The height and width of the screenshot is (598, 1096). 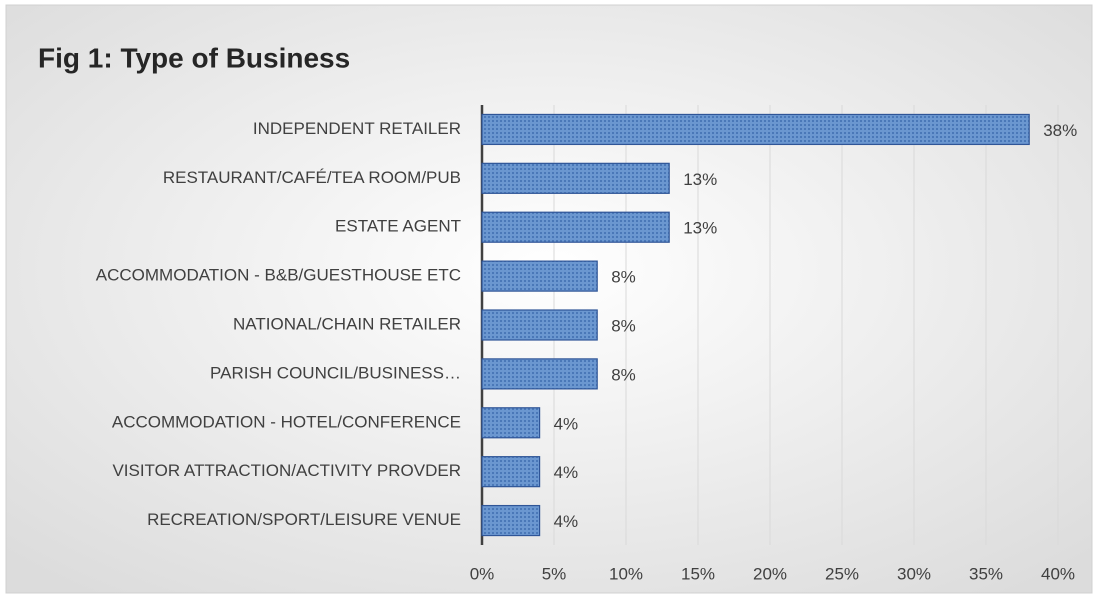 What do you see at coordinates (770, 573) in the screenshot?
I see `x-tick-label: 20%` at bounding box center [770, 573].